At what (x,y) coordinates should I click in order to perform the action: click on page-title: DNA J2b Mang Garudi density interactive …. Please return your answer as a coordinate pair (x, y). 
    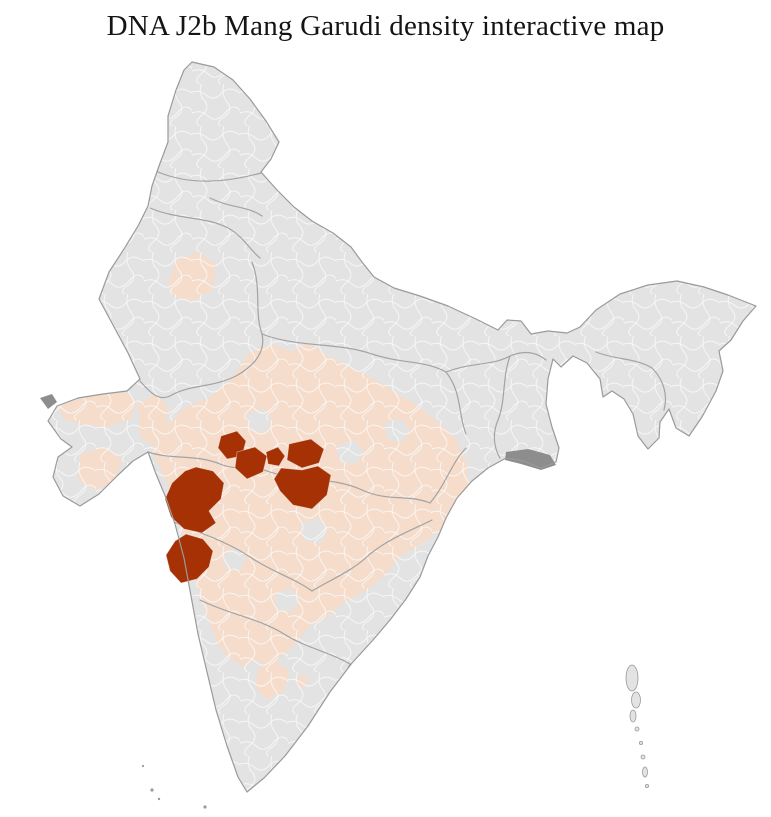
    Looking at the image, I should click on (385, 26).